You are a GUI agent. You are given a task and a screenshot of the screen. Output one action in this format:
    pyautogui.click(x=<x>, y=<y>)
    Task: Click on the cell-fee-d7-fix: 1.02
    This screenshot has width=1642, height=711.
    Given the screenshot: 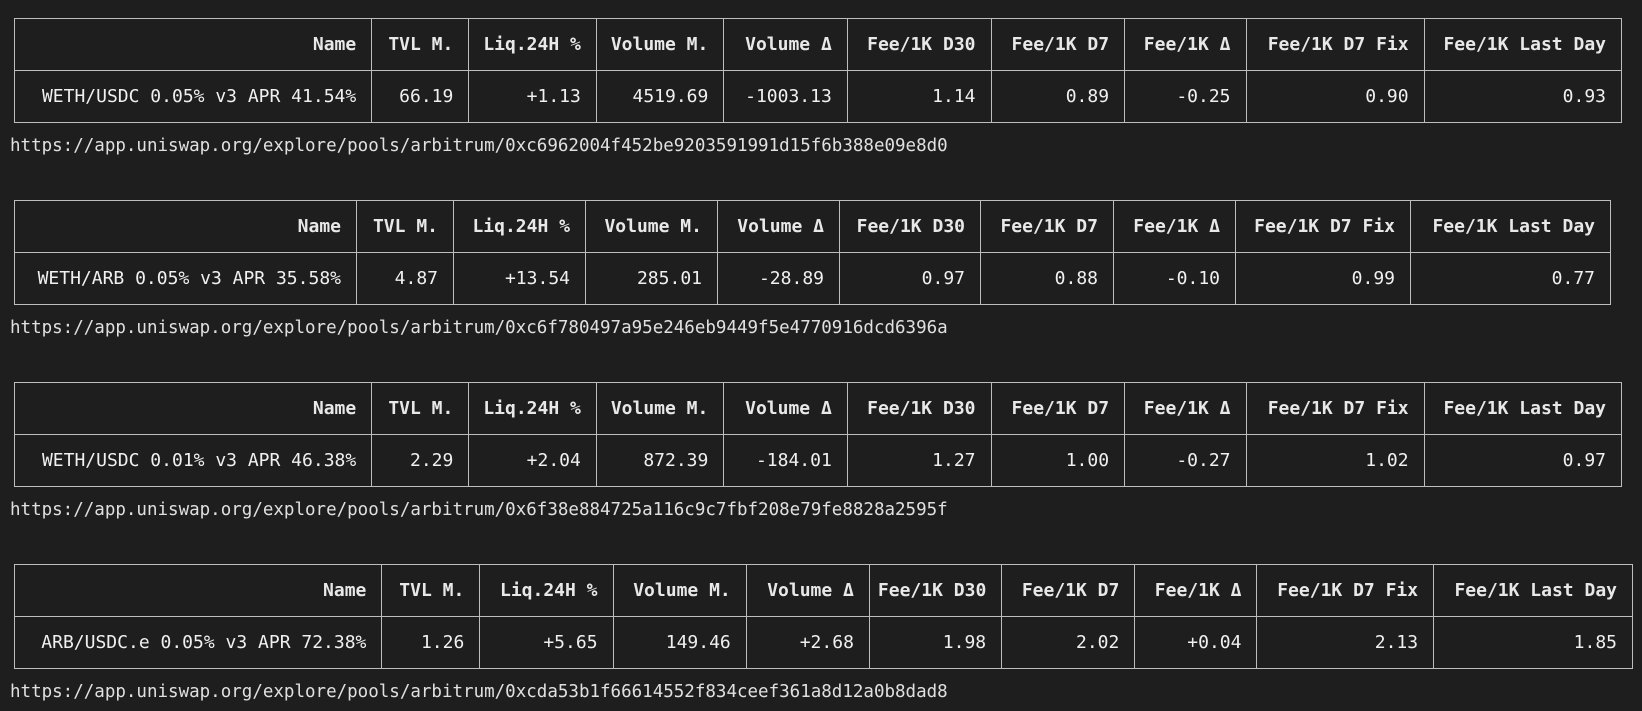 What is the action you would take?
    pyautogui.click(x=1335, y=460)
    